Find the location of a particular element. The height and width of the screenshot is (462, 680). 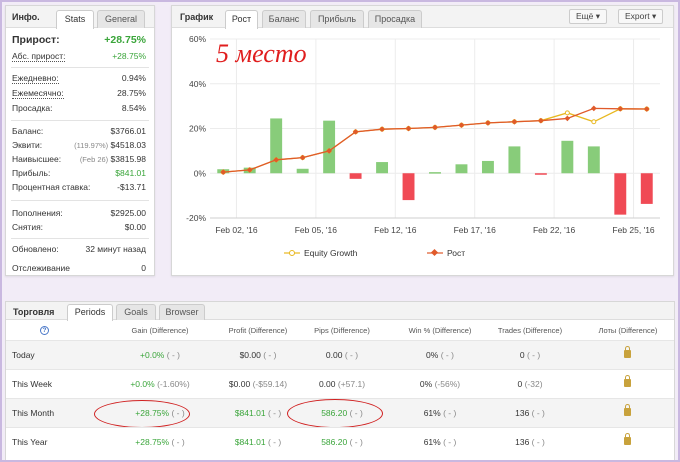

tab-stats: Stats is located at coordinates (75, 19).